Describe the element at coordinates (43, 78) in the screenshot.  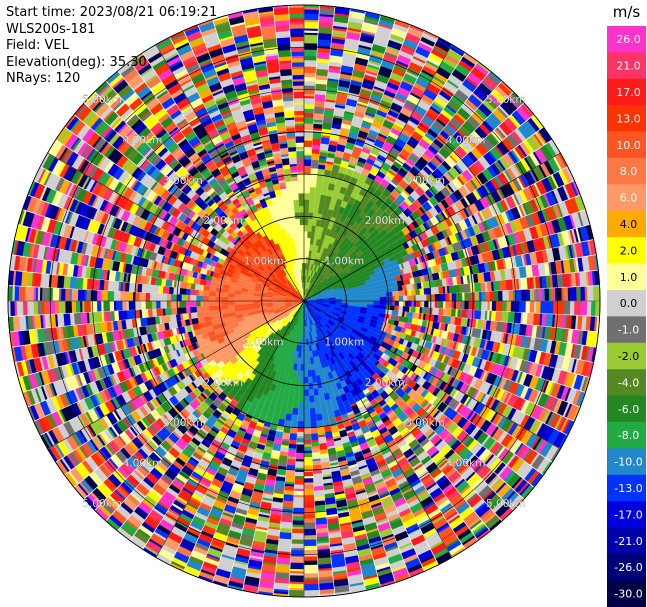
I see `nrays-label: NRays: 120` at that location.